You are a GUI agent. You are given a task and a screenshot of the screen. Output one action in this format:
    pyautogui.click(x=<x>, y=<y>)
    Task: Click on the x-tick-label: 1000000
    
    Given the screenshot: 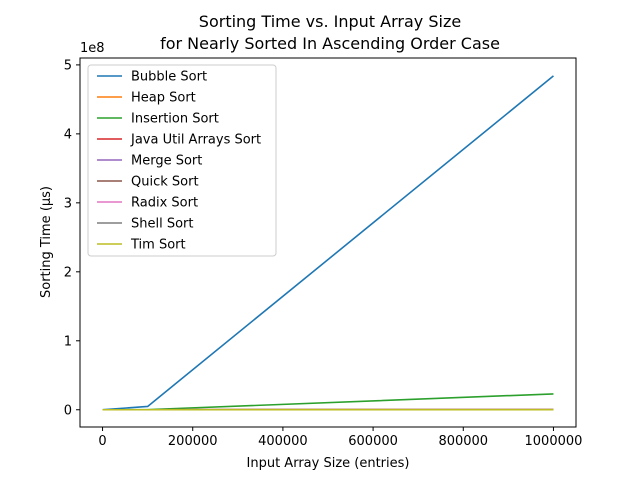 What is the action you would take?
    pyautogui.click(x=554, y=441)
    